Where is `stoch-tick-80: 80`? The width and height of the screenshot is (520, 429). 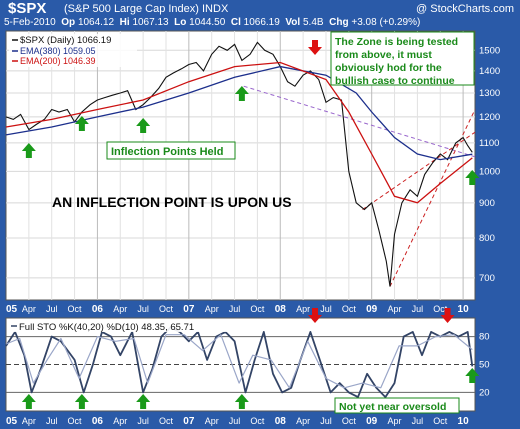 stoch-tick-80: 80 is located at coordinates (484, 337).